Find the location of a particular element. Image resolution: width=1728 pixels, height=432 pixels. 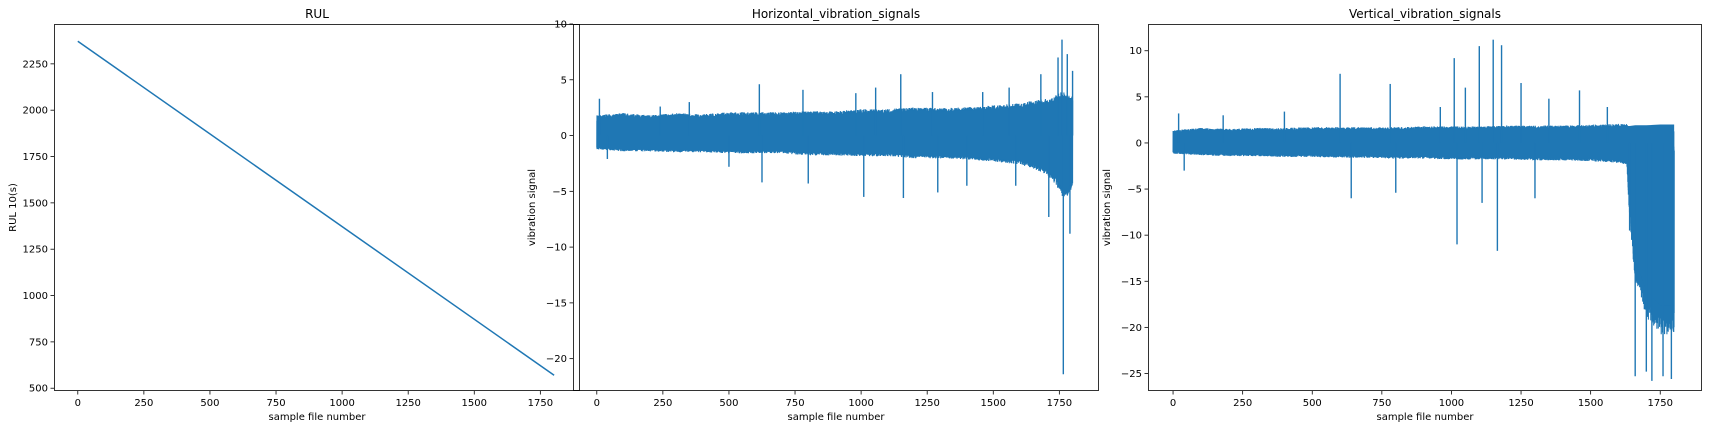

y-tick-label: 2250 is located at coordinates (35, 64).